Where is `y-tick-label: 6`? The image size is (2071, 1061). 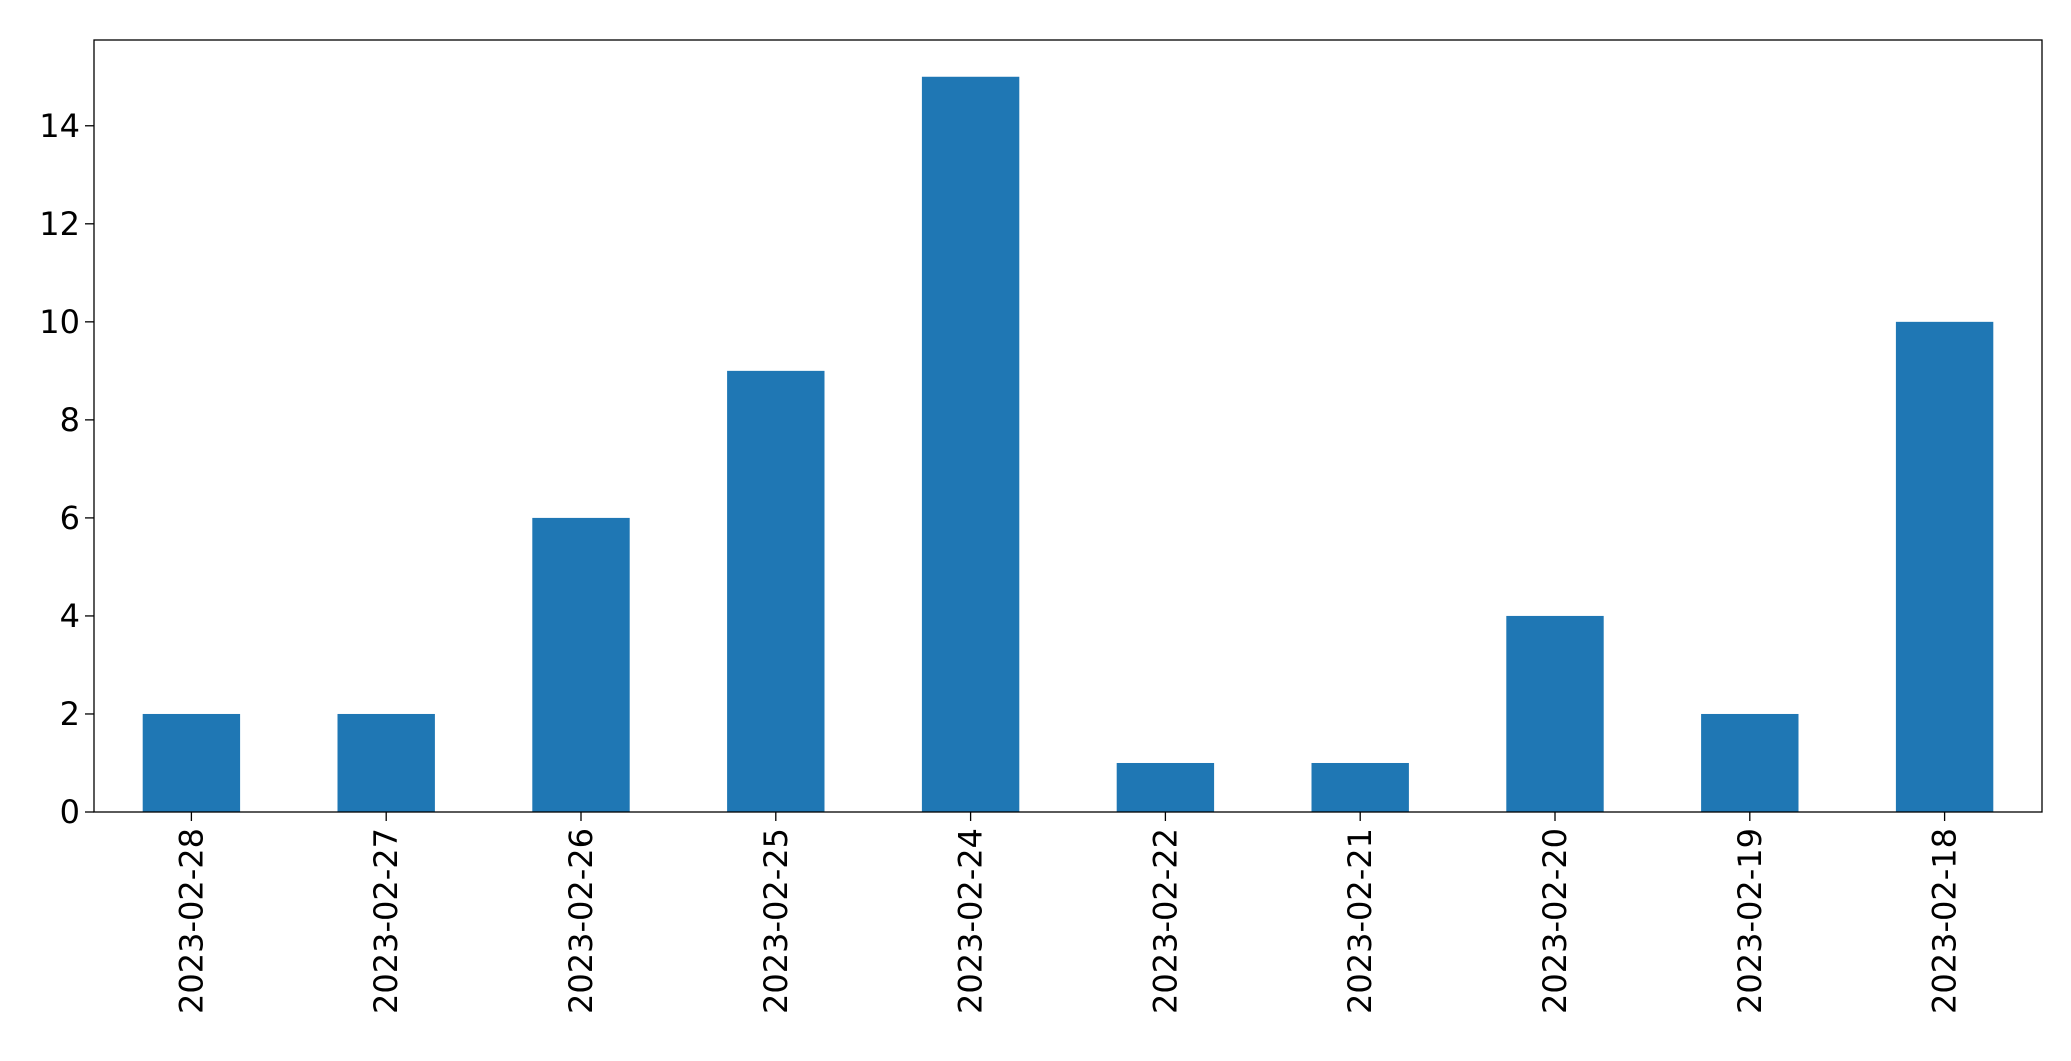
y-tick-label: 6 is located at coordinates (70, 518).